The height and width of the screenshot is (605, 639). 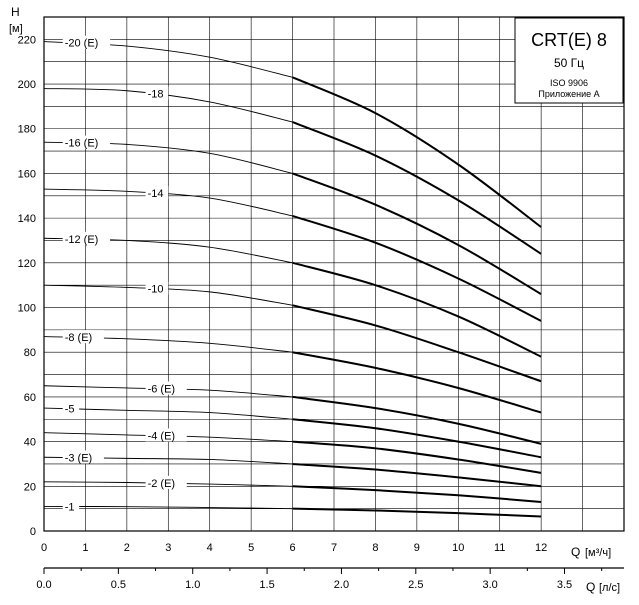 What do you see at coordinates (569, 40) in the screenshot?
I see `chart-title: CRT(E) 8` at bounding box center [569, 40].